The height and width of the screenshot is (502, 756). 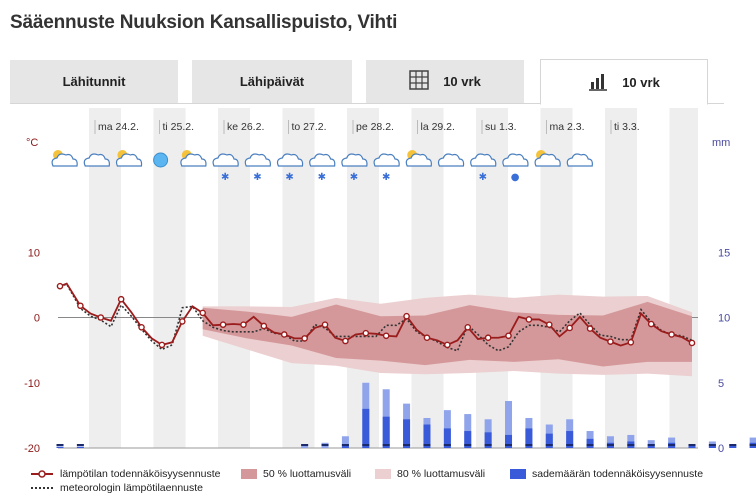 What do you see at coordinates (140, 474) in the screenshot?
I see `legend-label: lämpötilan todennäköisyysennuste` at bounding box center [140, 474].